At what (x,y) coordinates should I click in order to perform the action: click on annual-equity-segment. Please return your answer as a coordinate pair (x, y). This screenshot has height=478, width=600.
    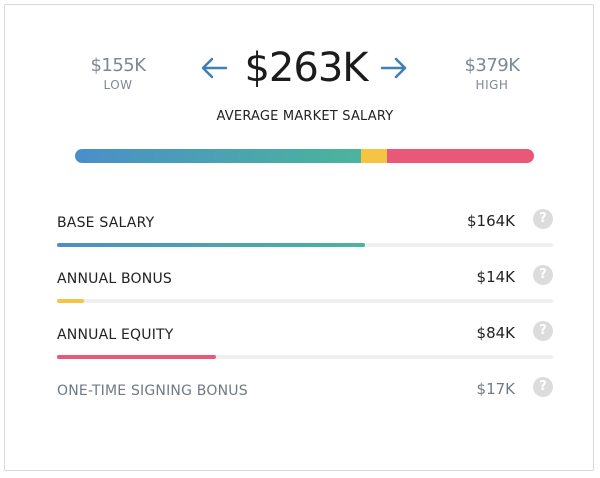
    Looking at the image, I should click on (460, 156).